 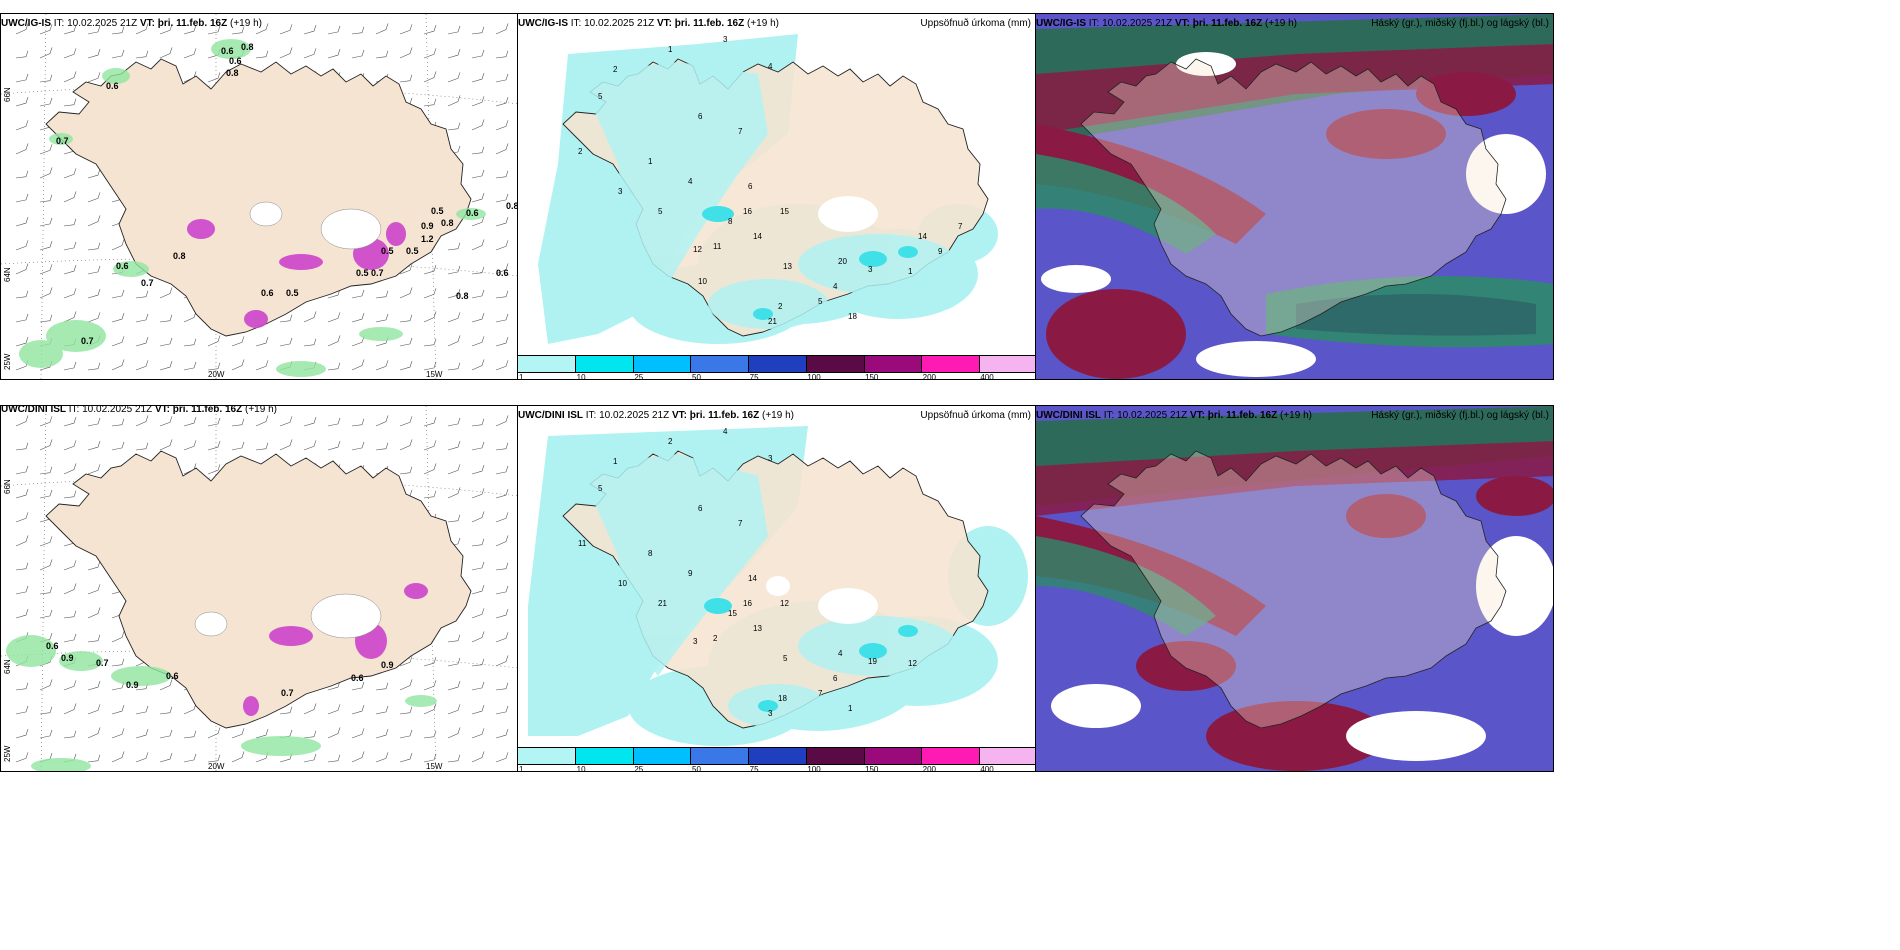 I want to click on lon-label-20: 20W, so click(x=216, y=374).